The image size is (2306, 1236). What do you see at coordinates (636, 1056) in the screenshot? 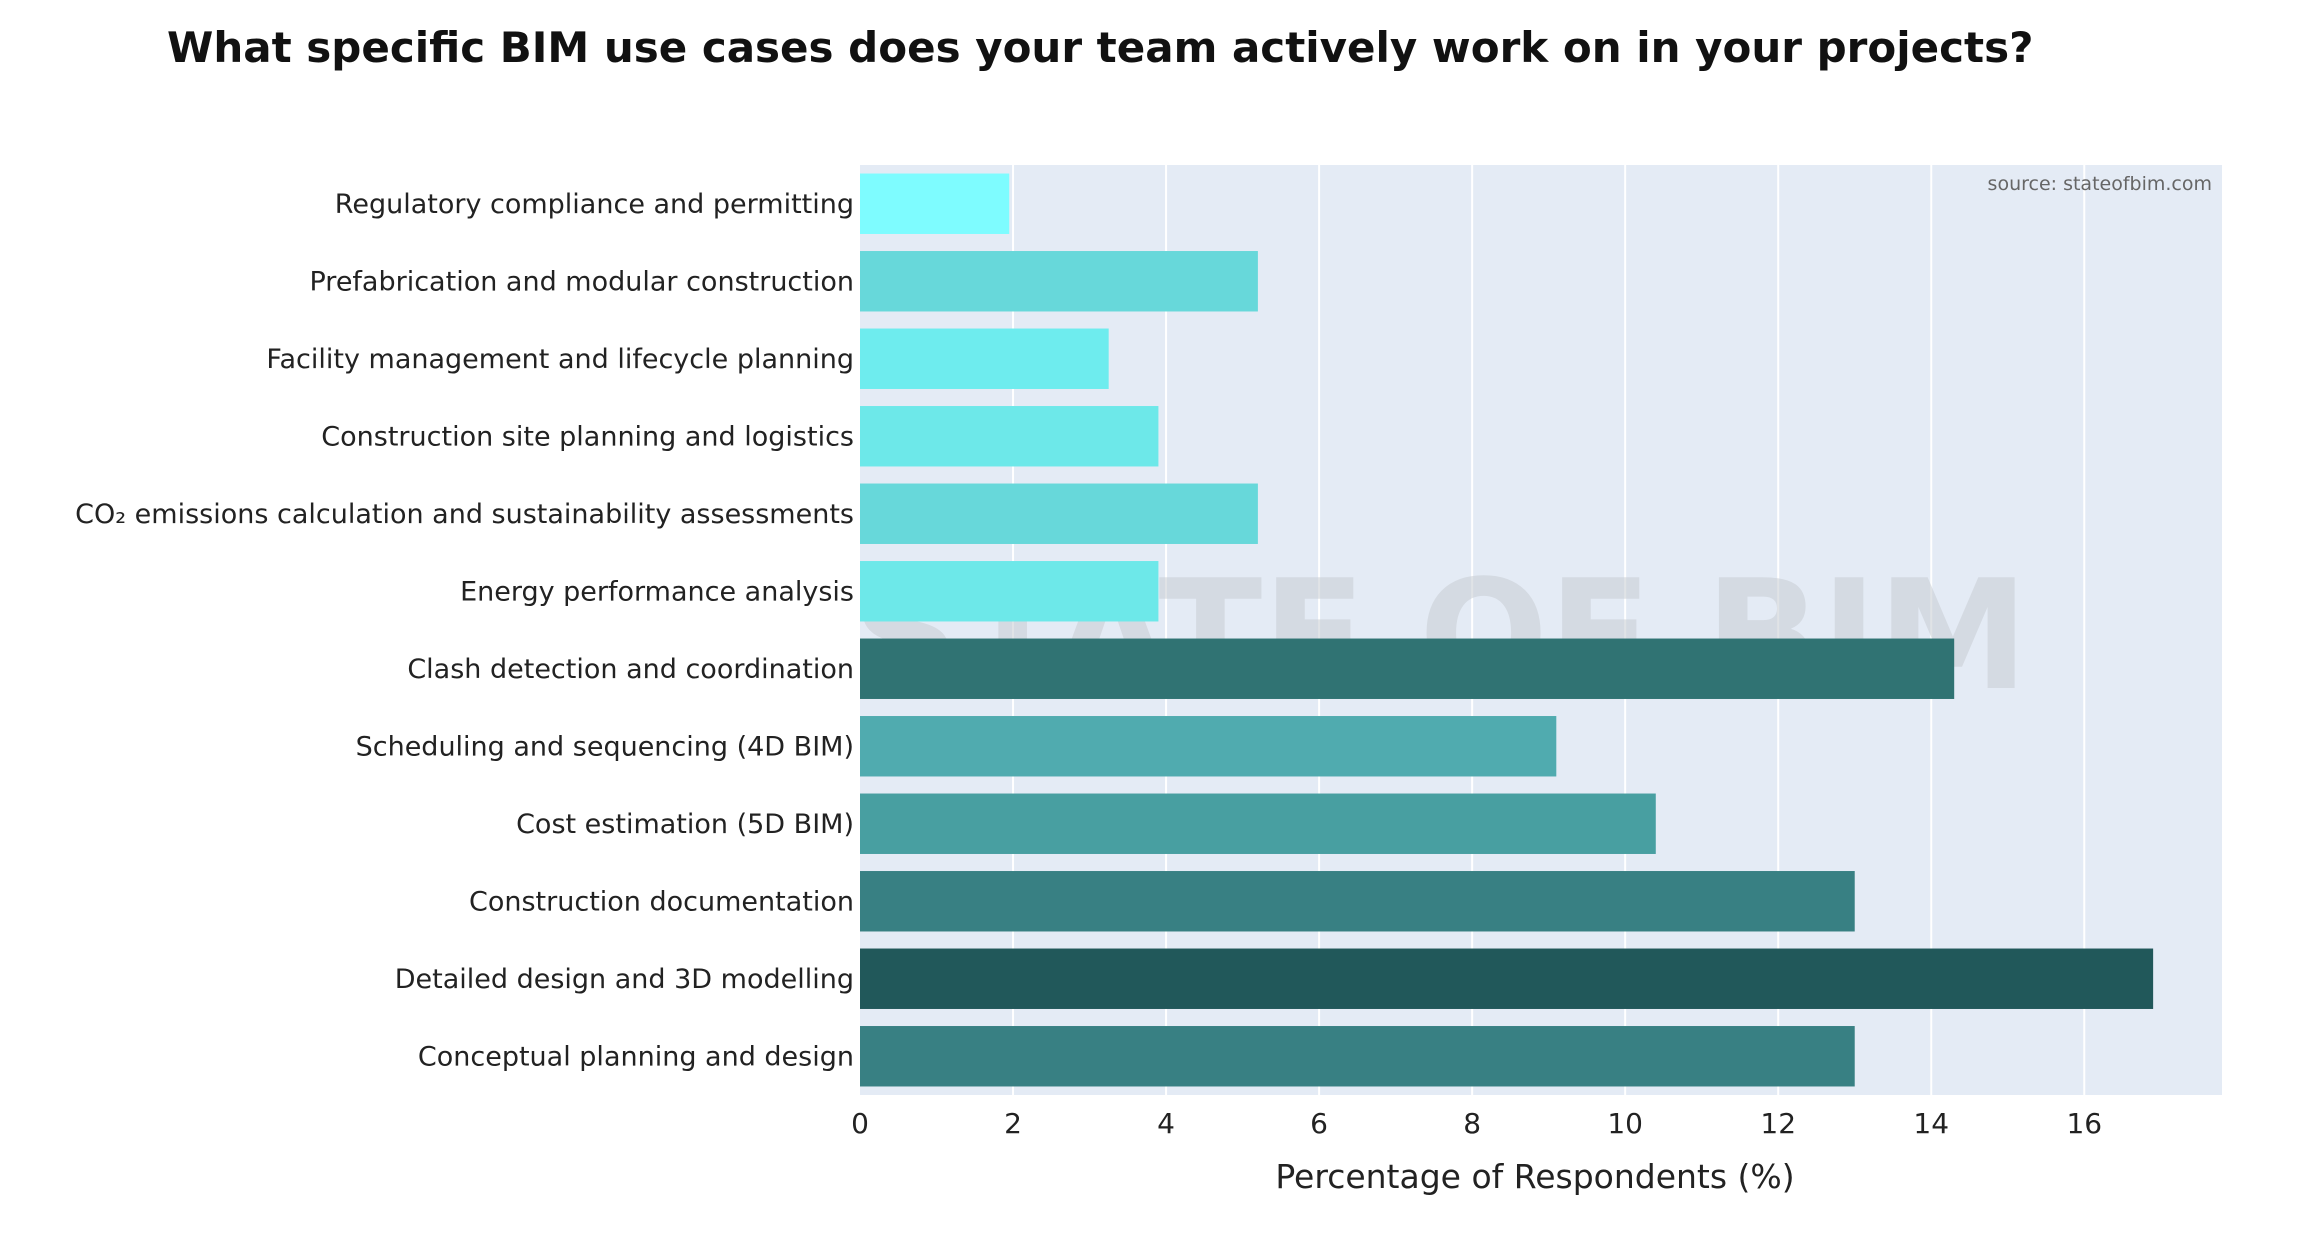
I see `category-label: Conceptual planning and design` at bounding box center [636, 1056].